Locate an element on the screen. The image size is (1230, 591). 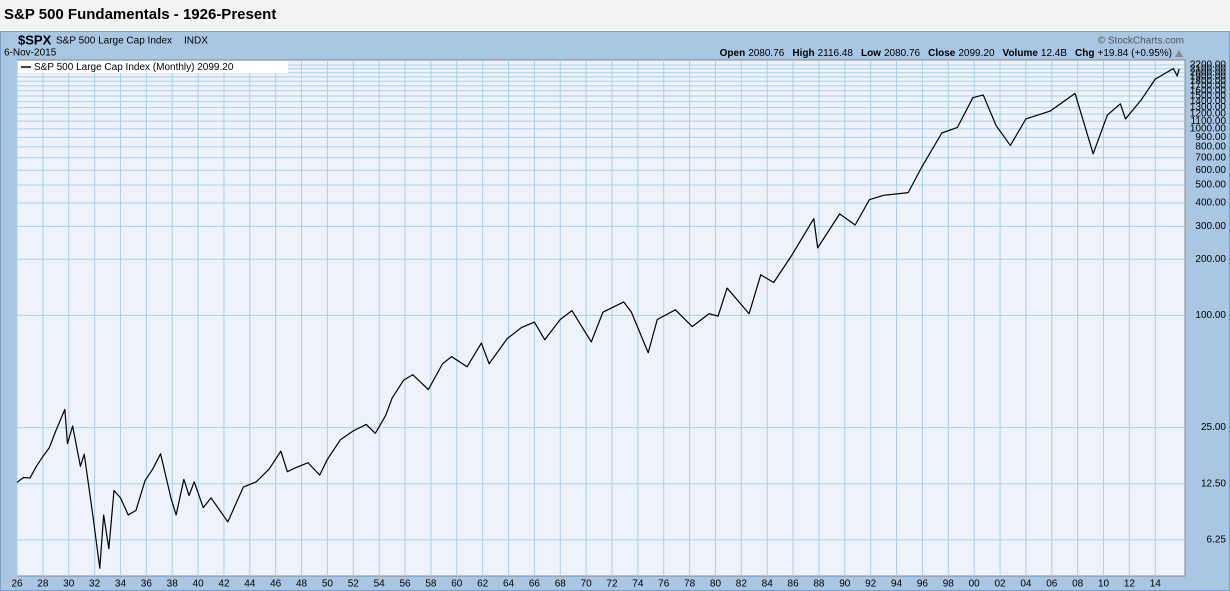
x-tick-label: 34 is located at coordinates (121, 584).